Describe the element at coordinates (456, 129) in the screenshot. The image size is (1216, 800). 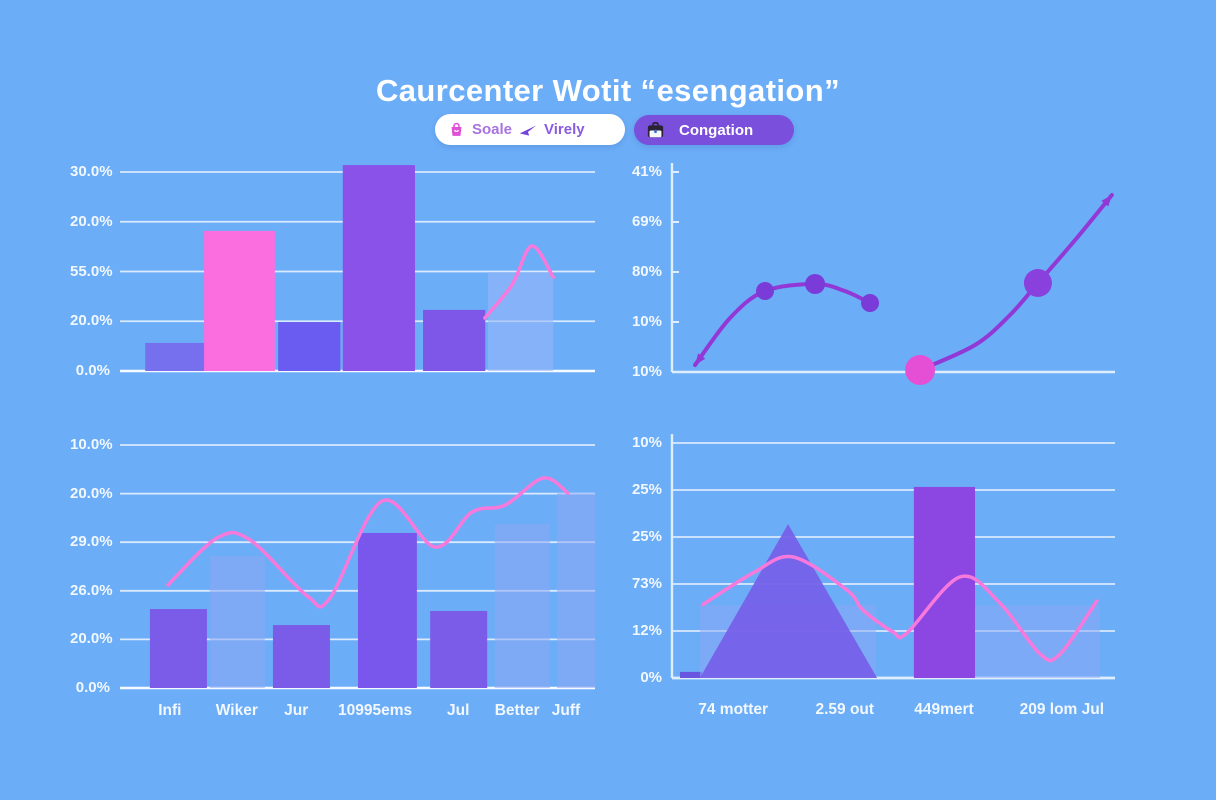
I see `bag-icon` at that location.